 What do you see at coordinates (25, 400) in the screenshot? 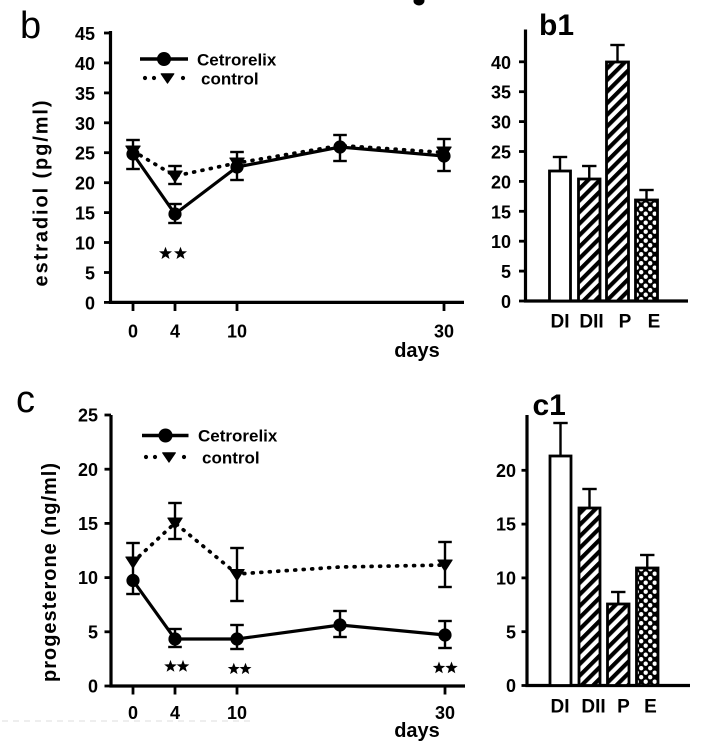
I see `svg-text: c` at bounding box center [25, 400].